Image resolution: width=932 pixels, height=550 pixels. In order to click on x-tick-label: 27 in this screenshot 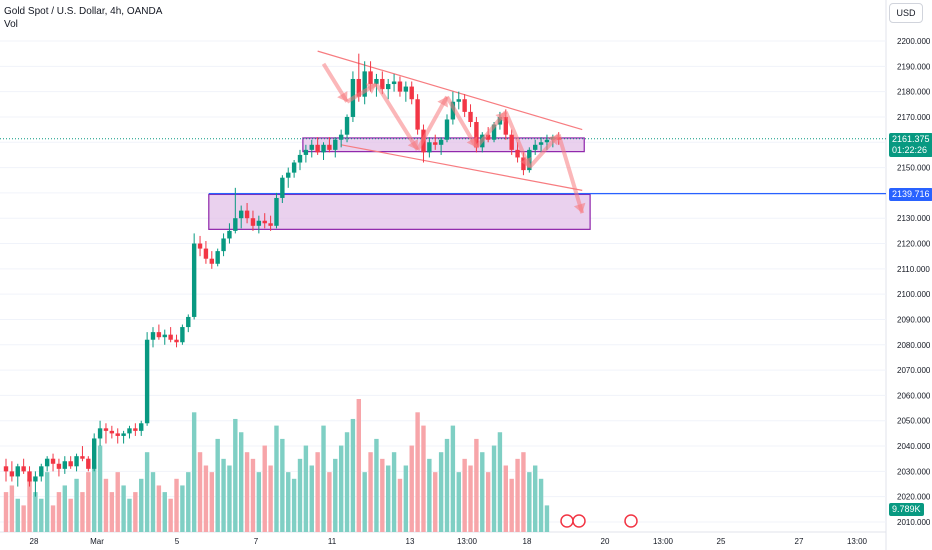, I will do `click(799, 541)`.